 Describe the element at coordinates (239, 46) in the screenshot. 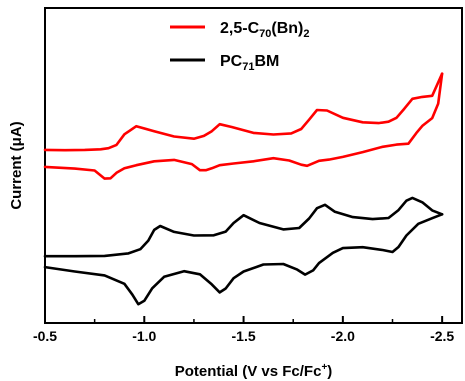

I see `legend: 2,5-C70(Bn)2 PC71BM` at that location.